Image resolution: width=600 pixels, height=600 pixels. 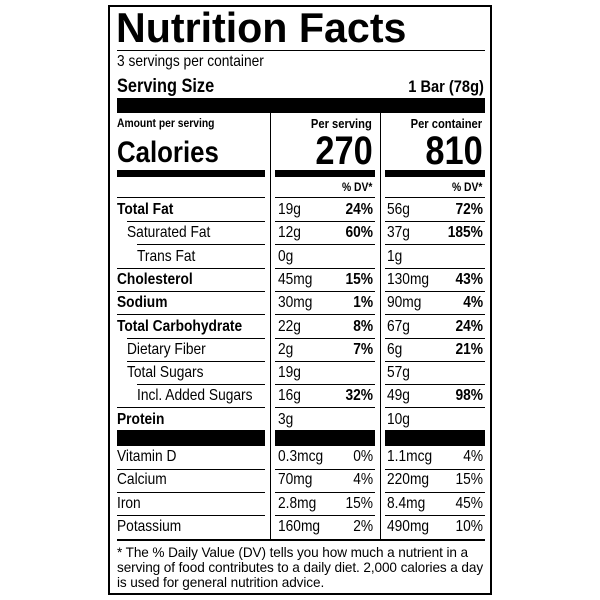 What do you see at coordinates (129, 503) in the screenshot?
I see `nutrient-name: Iron` at bounding box center [129, 503].